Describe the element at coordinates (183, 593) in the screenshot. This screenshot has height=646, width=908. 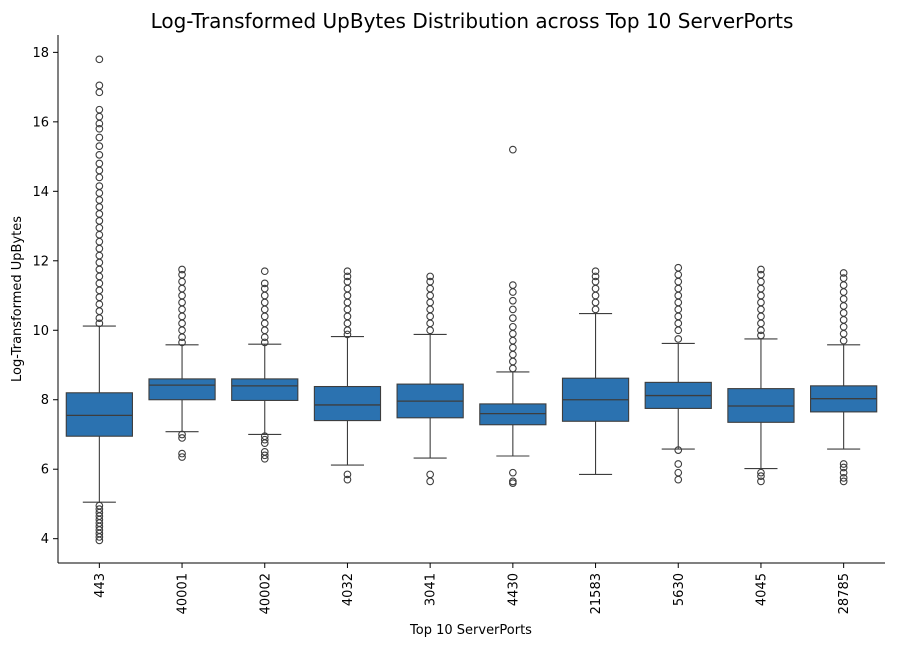
I see `x-tick-label: 40001` at that location.